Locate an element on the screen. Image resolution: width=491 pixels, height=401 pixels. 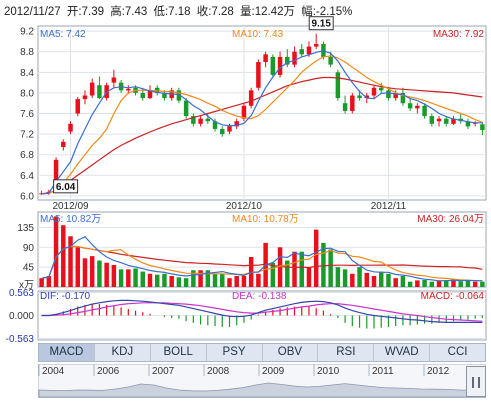
timeline-scroll-handle is located at coordinates (476, 381).